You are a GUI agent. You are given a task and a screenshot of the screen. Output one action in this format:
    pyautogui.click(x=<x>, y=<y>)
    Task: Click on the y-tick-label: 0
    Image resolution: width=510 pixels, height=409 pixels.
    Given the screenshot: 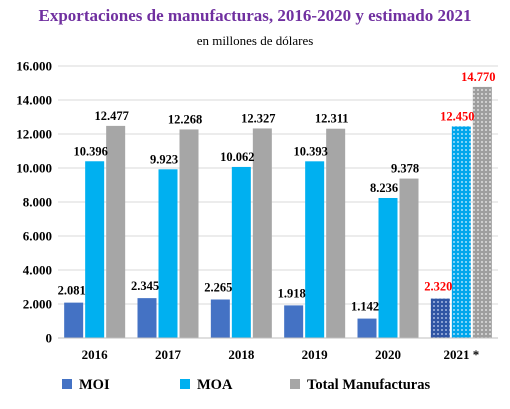 What is the action you would take?
    pyautogui.click(x=49, y=338)
    